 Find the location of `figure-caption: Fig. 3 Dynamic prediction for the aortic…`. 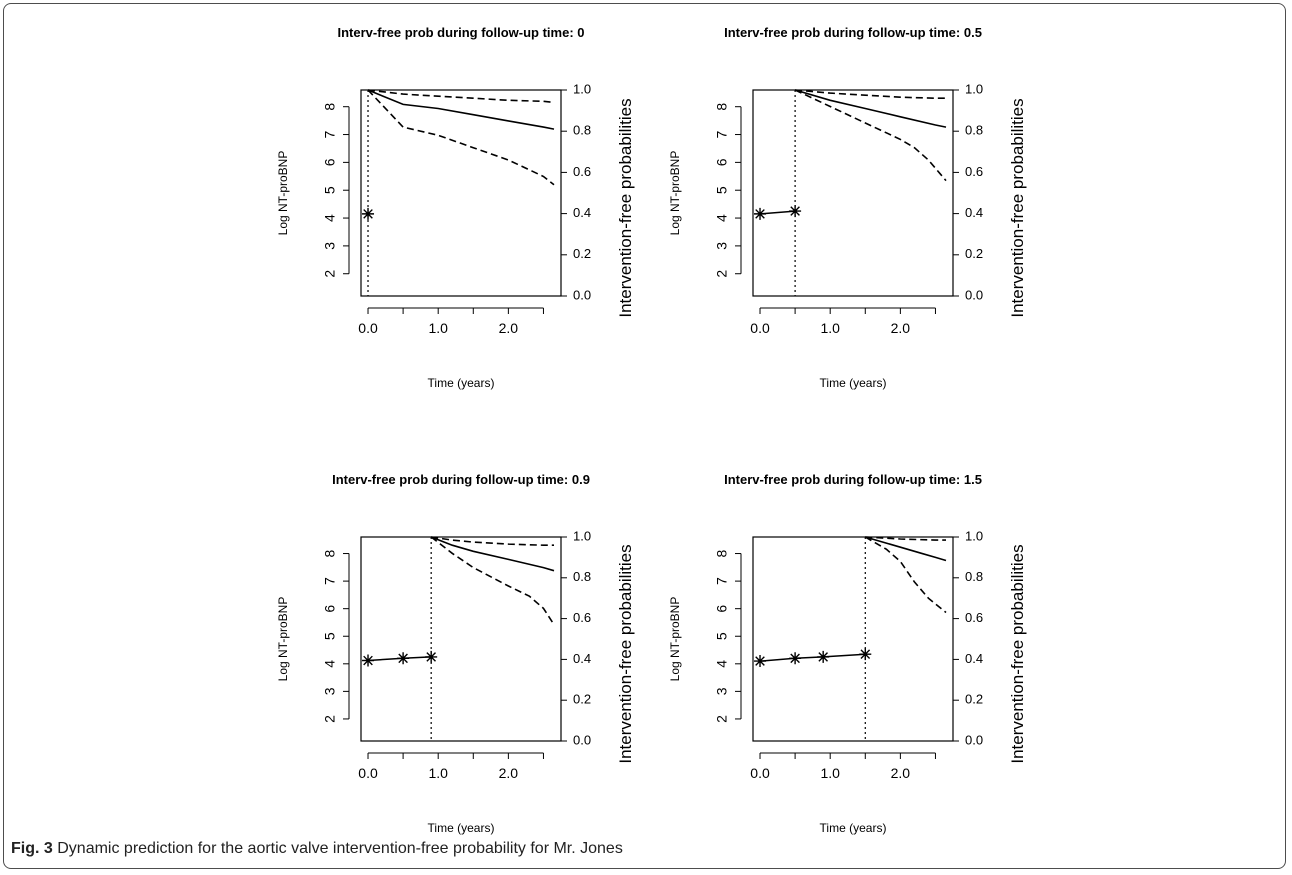

figure-caption: Fig. 3 Dynamic prediction for the aortic… is located at coordinates (317, 849).